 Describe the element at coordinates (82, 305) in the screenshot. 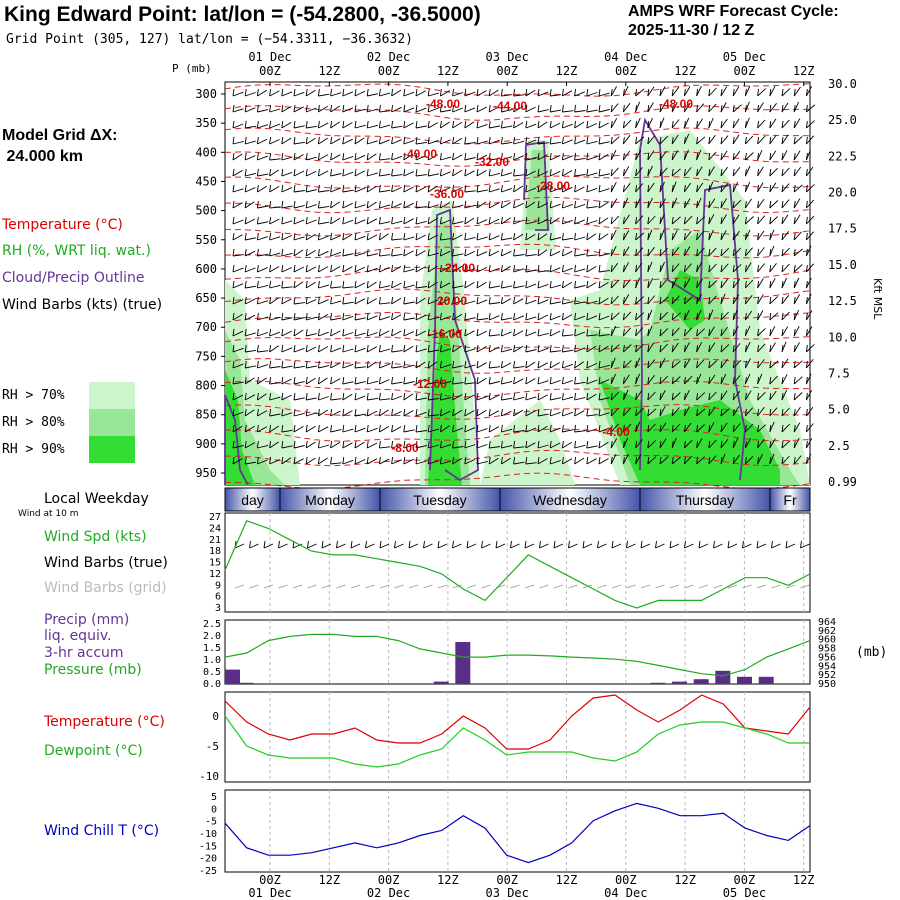

I see `legend-wind-barbs: Wind Barbs (kts) (true)` at that location.